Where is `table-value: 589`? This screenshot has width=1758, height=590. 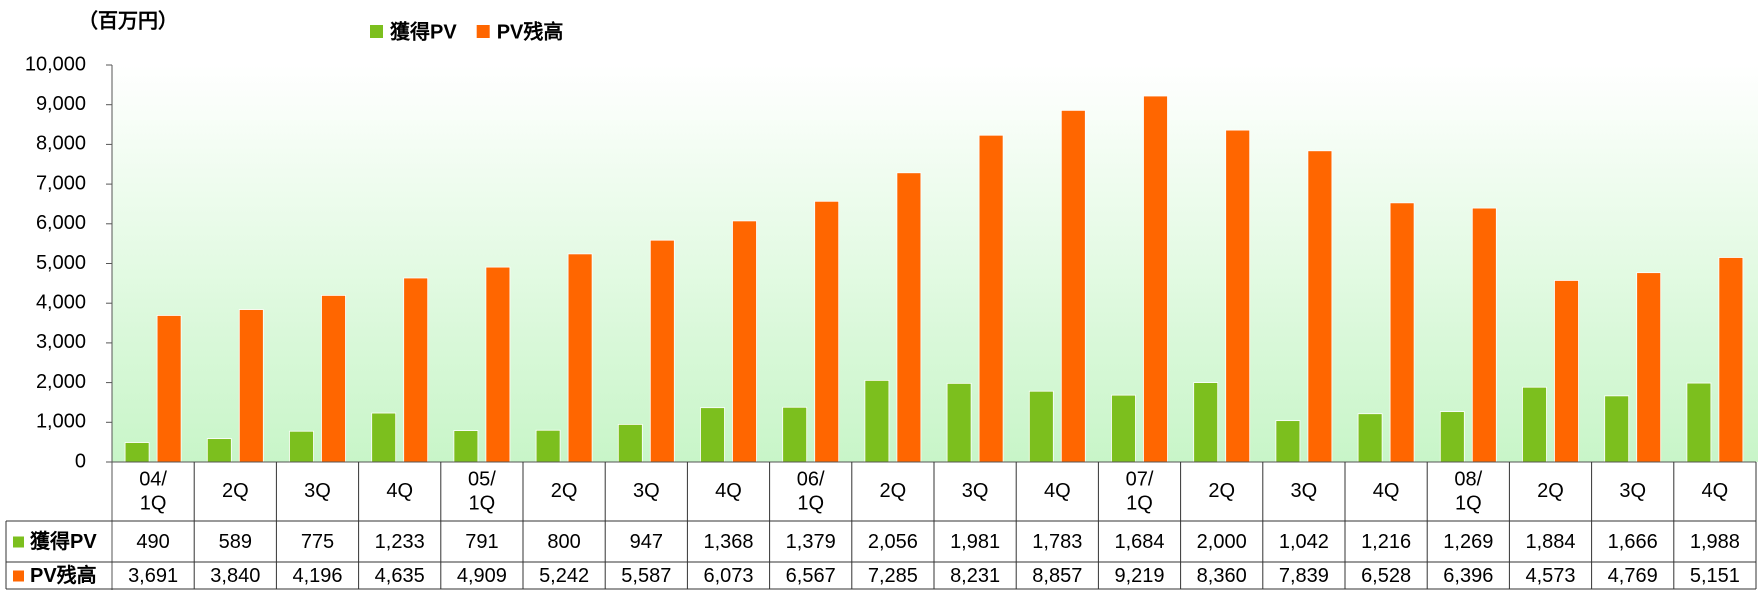
table-value: 589 is located at coordinates (235, 542).